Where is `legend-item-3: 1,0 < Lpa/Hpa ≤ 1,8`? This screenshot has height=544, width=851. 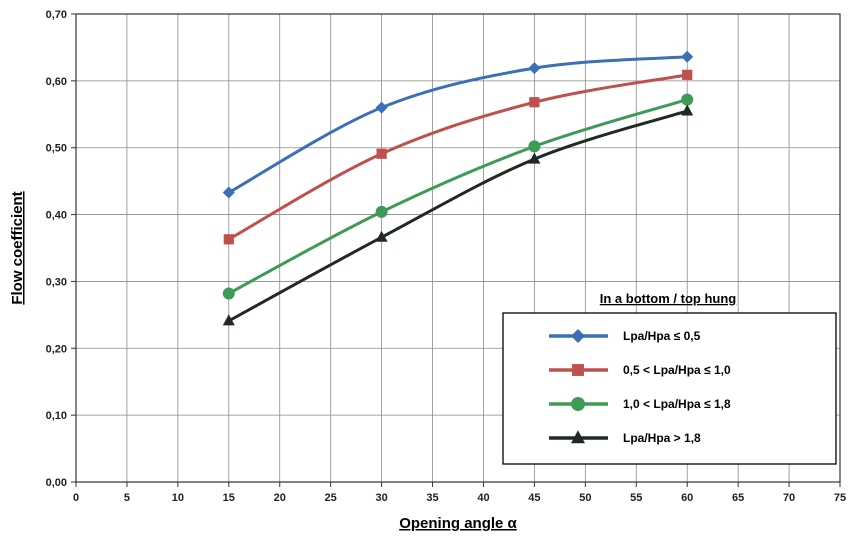 legend-item-3: 1,0 < Lpa/Hpa ≤ 1,8 is located at coordinates (640, 404).